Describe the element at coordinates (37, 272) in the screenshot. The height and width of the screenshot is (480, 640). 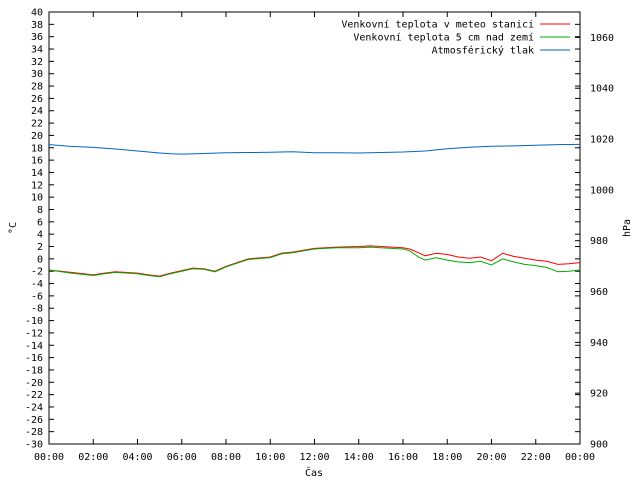
I see `y-tick-label: -2` at that location.